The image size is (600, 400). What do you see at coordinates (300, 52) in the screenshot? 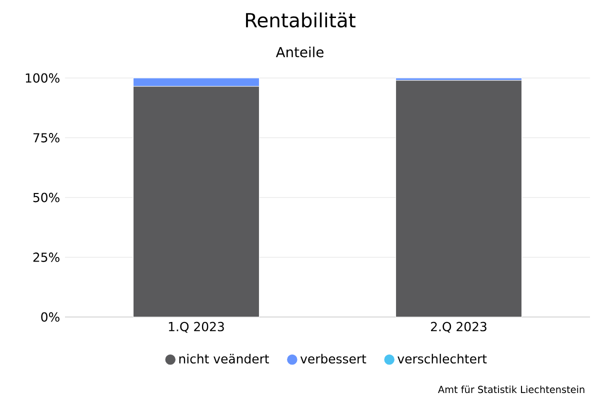
I see `chart-subtitle: Anteile` at bounding box center [300, 52].